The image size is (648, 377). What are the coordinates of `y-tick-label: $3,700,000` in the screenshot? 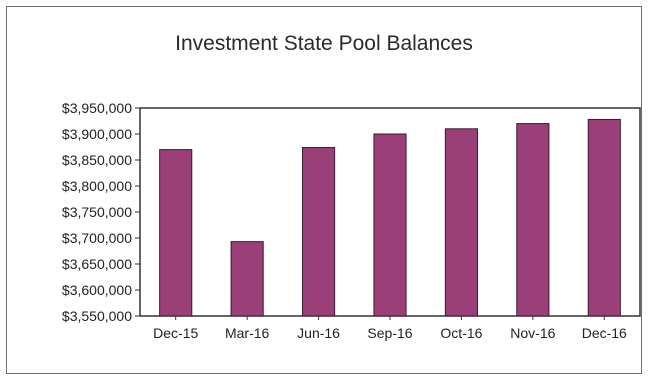 It's located at (97, 238).